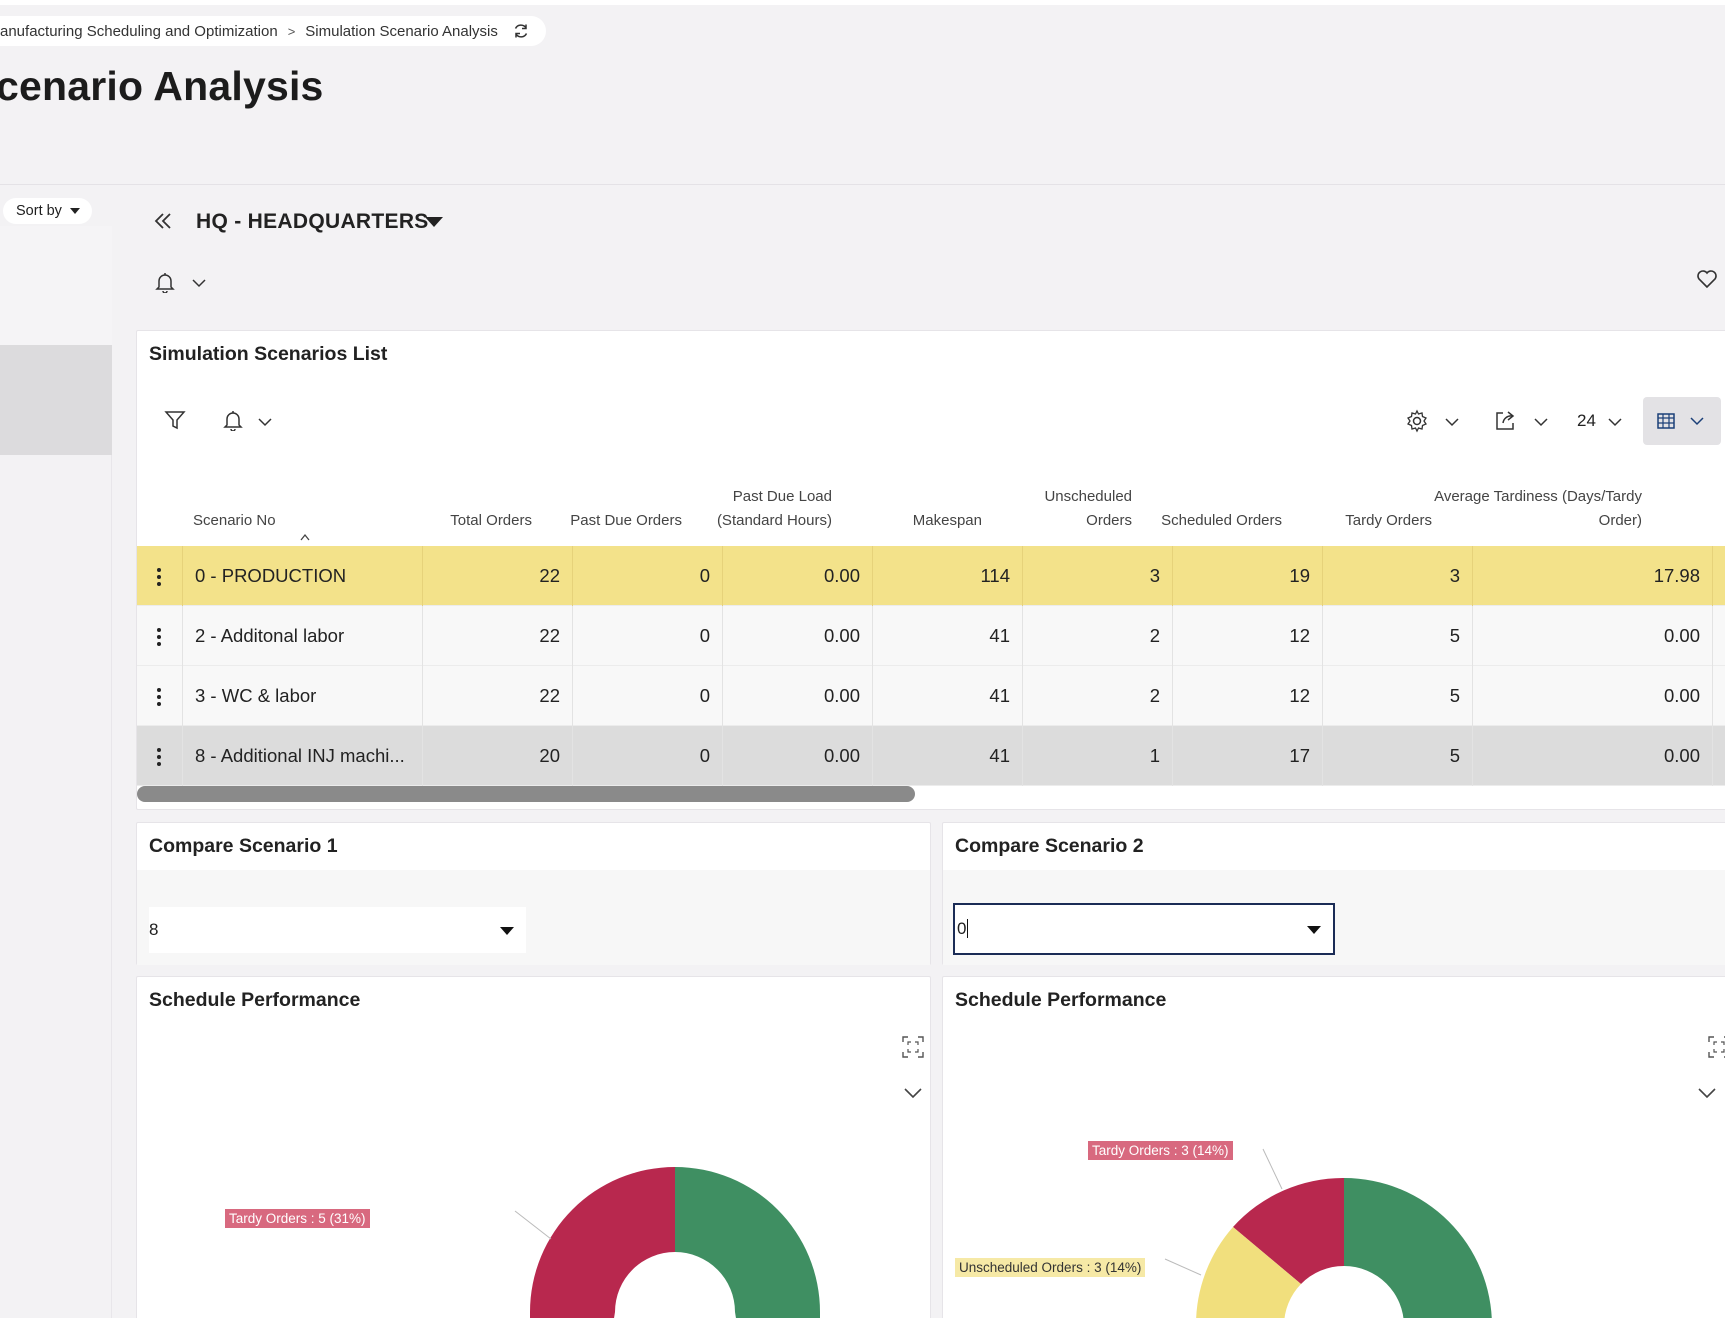  I want to click on sort-by-label: Sort by, so click(39, 211).